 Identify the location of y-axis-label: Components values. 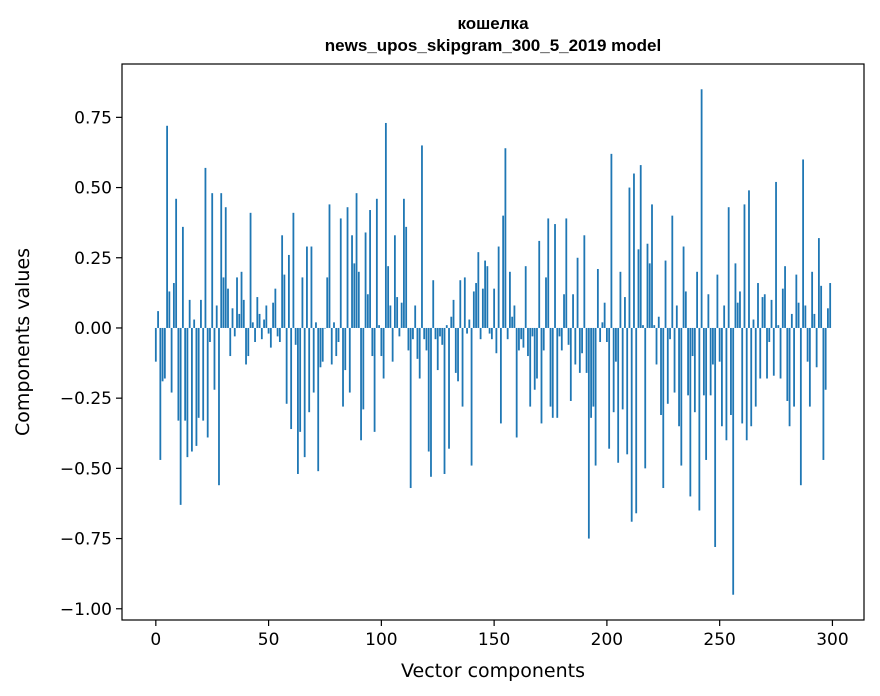
(23, 342).